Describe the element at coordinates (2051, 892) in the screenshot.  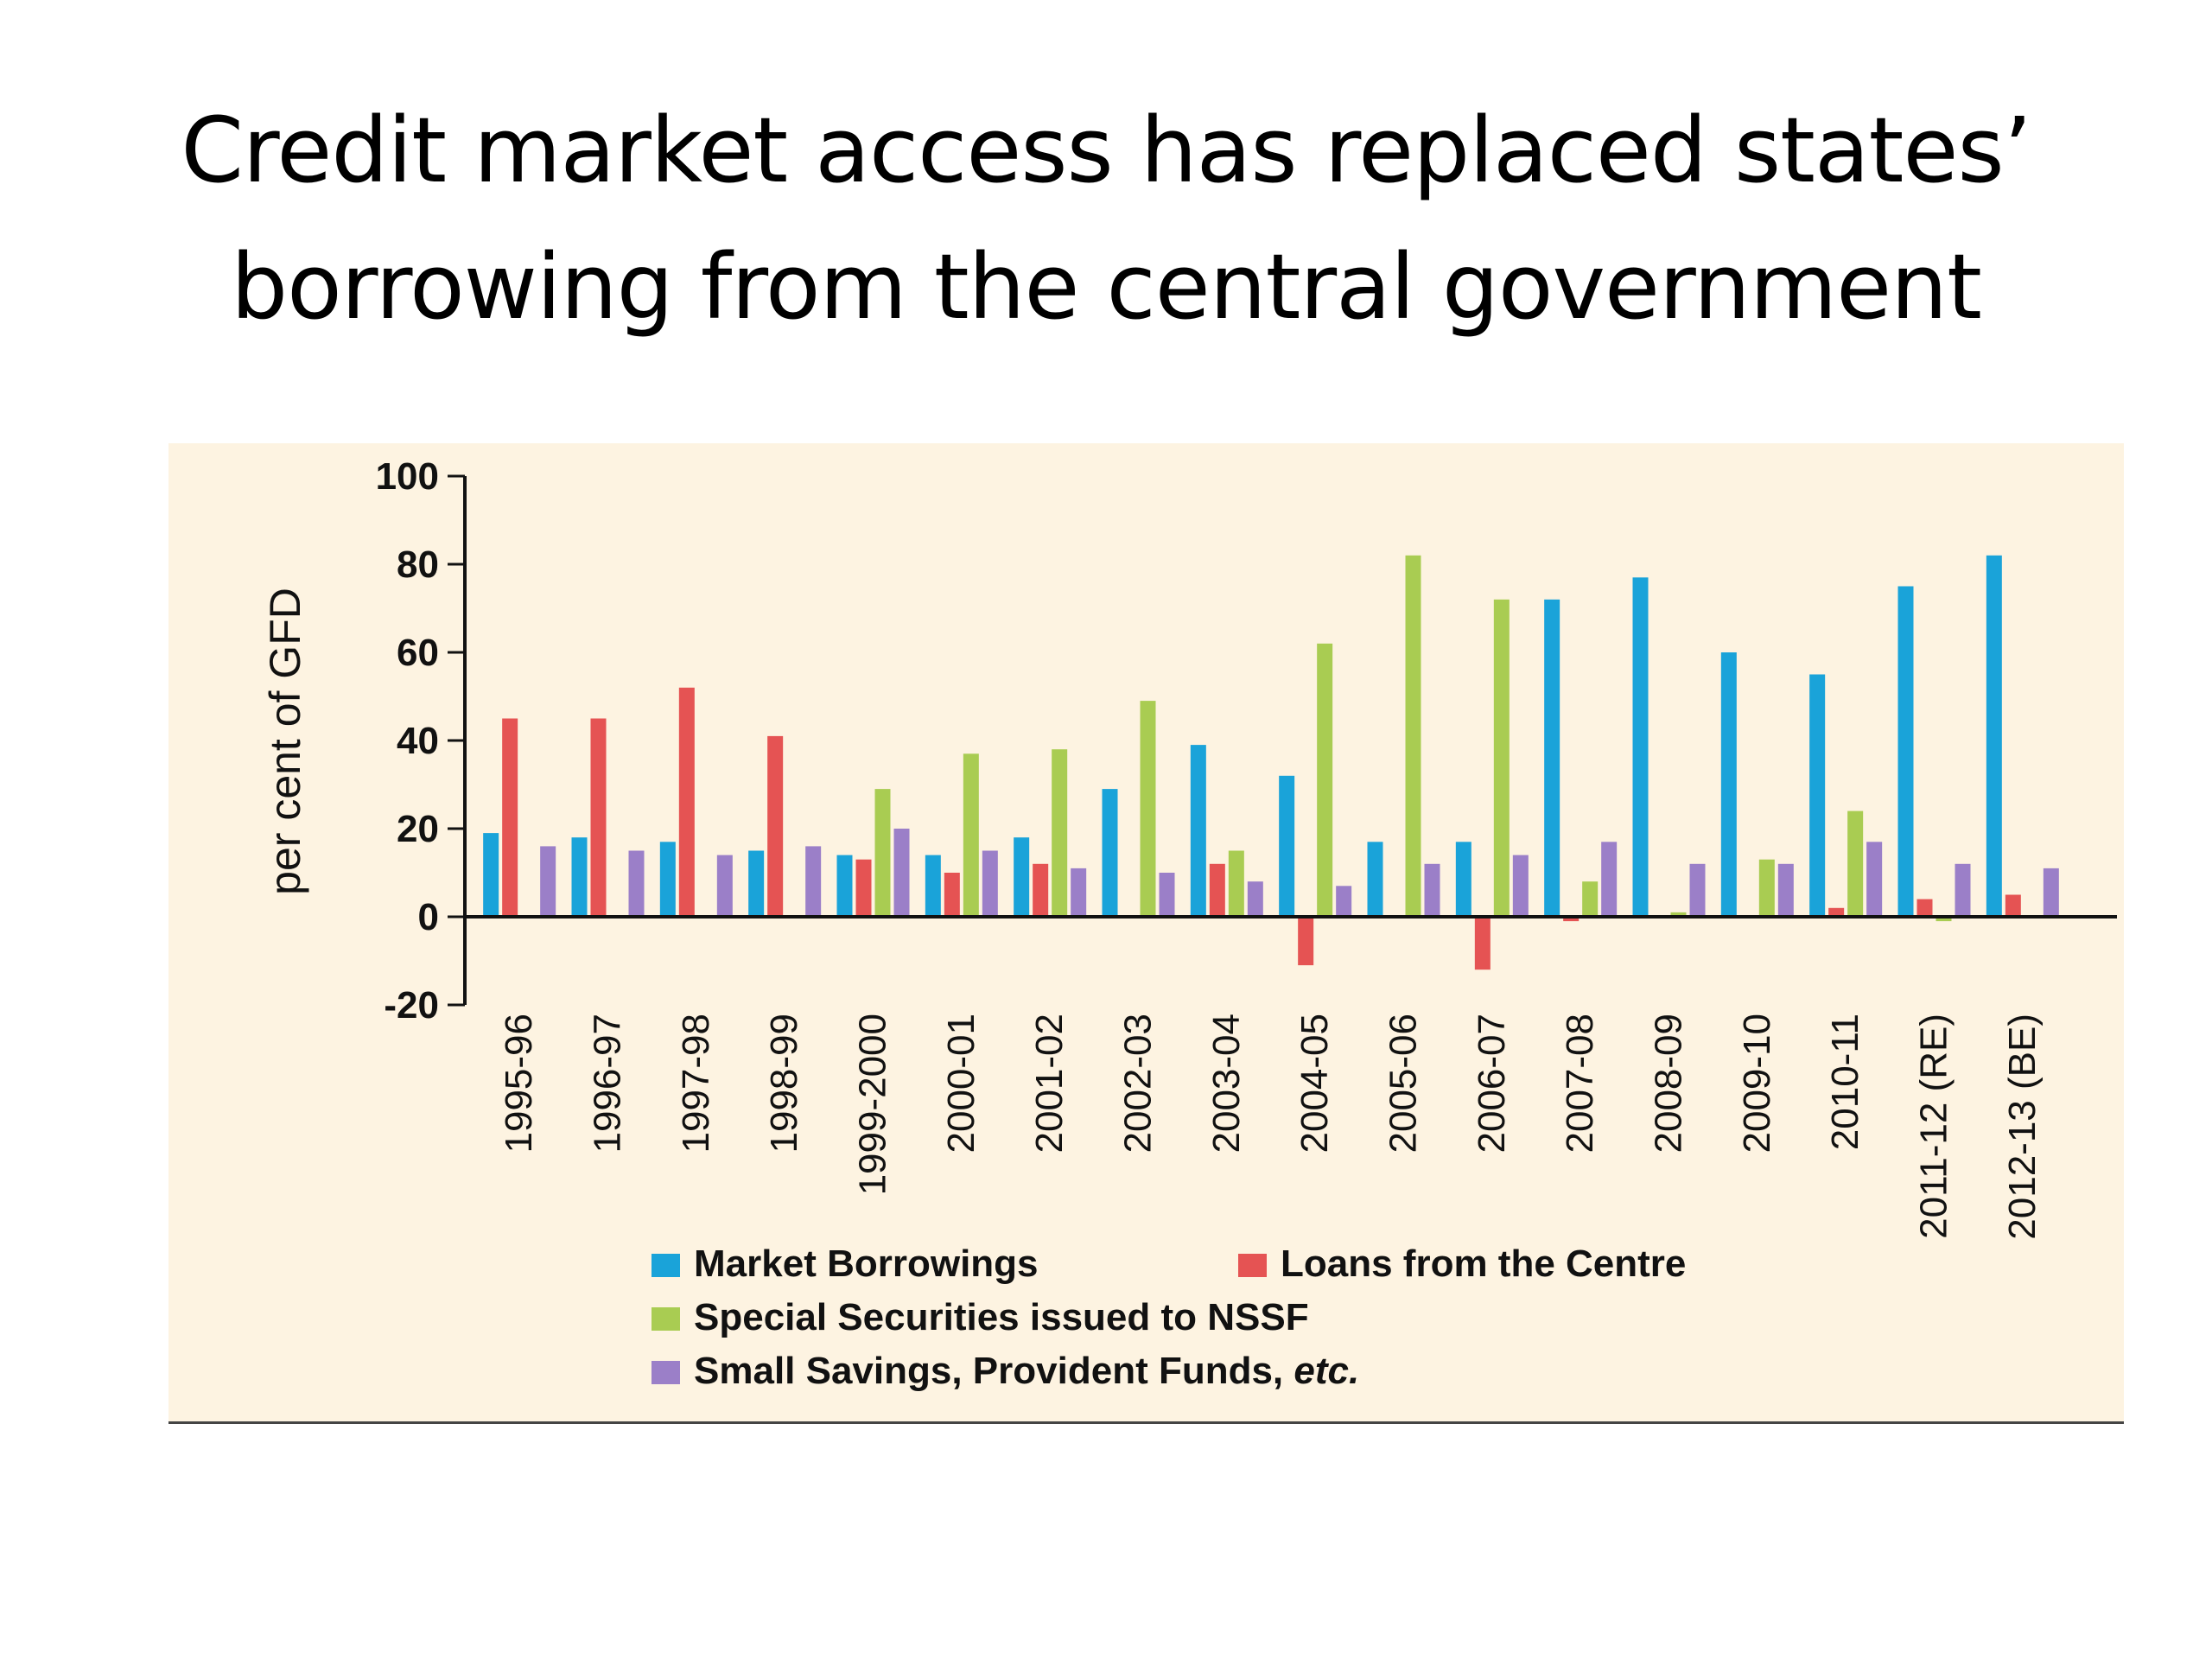
I see `bar-small-savings-provident-funds-etc-2012-13-be` at that location.